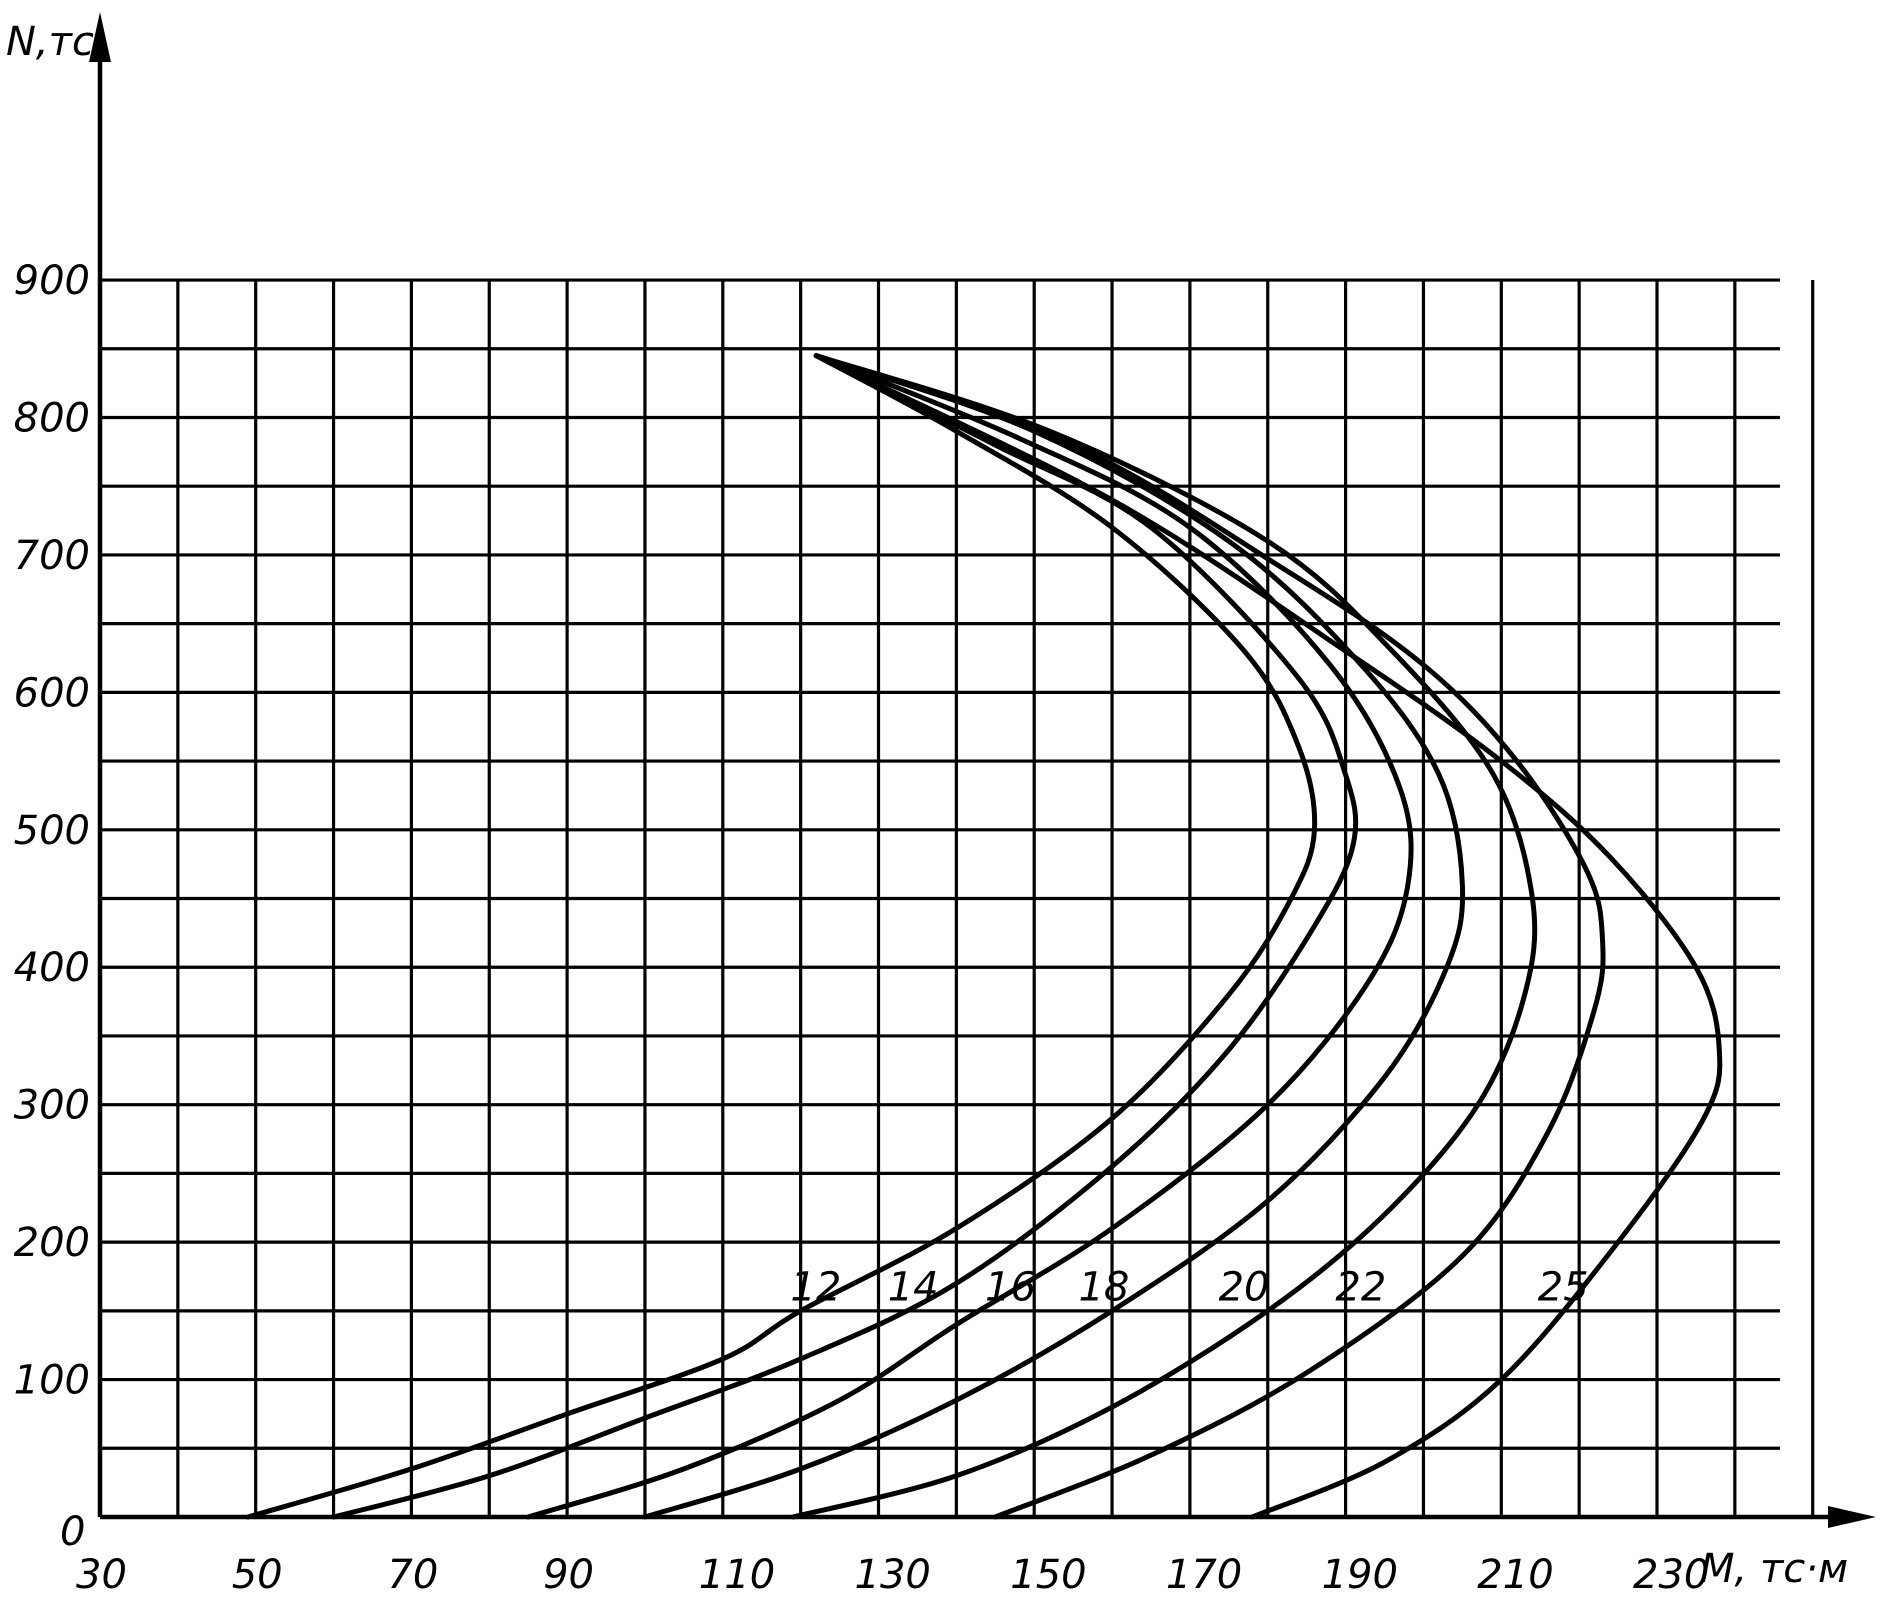  I want to click on y-tick-label: 900, so click(52, 281).